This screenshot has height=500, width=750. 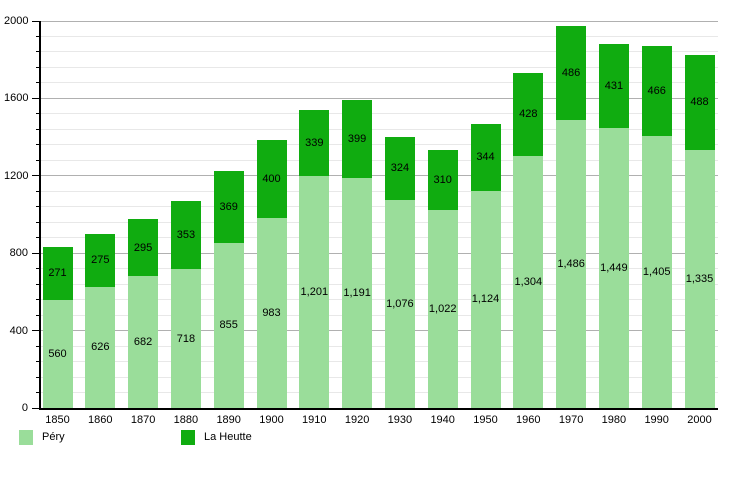 I want to click on legend-item-la-heutte: La Heutte, so click(x=216, y=437).